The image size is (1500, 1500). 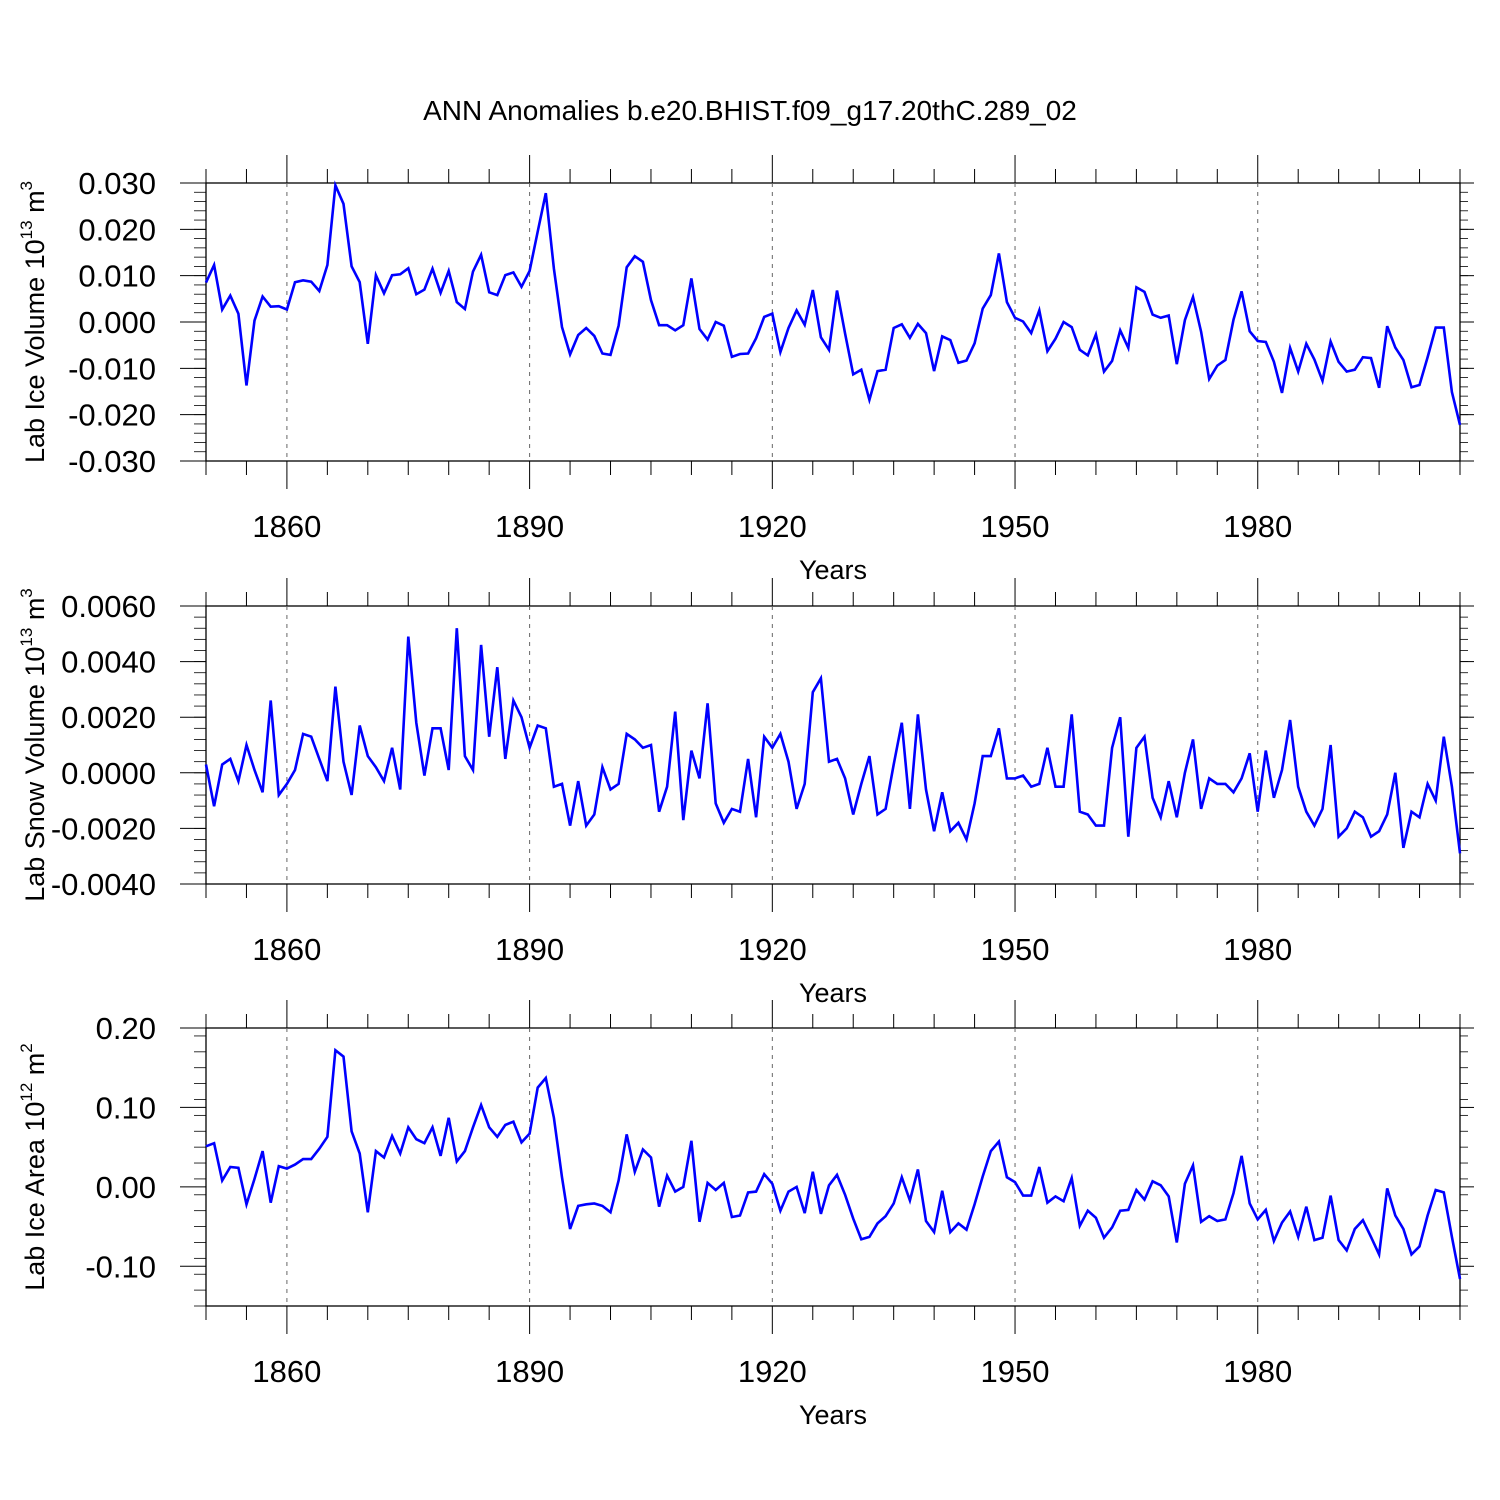 I want to click on y-tick-label: 0.000, so click(x=117, y=322).